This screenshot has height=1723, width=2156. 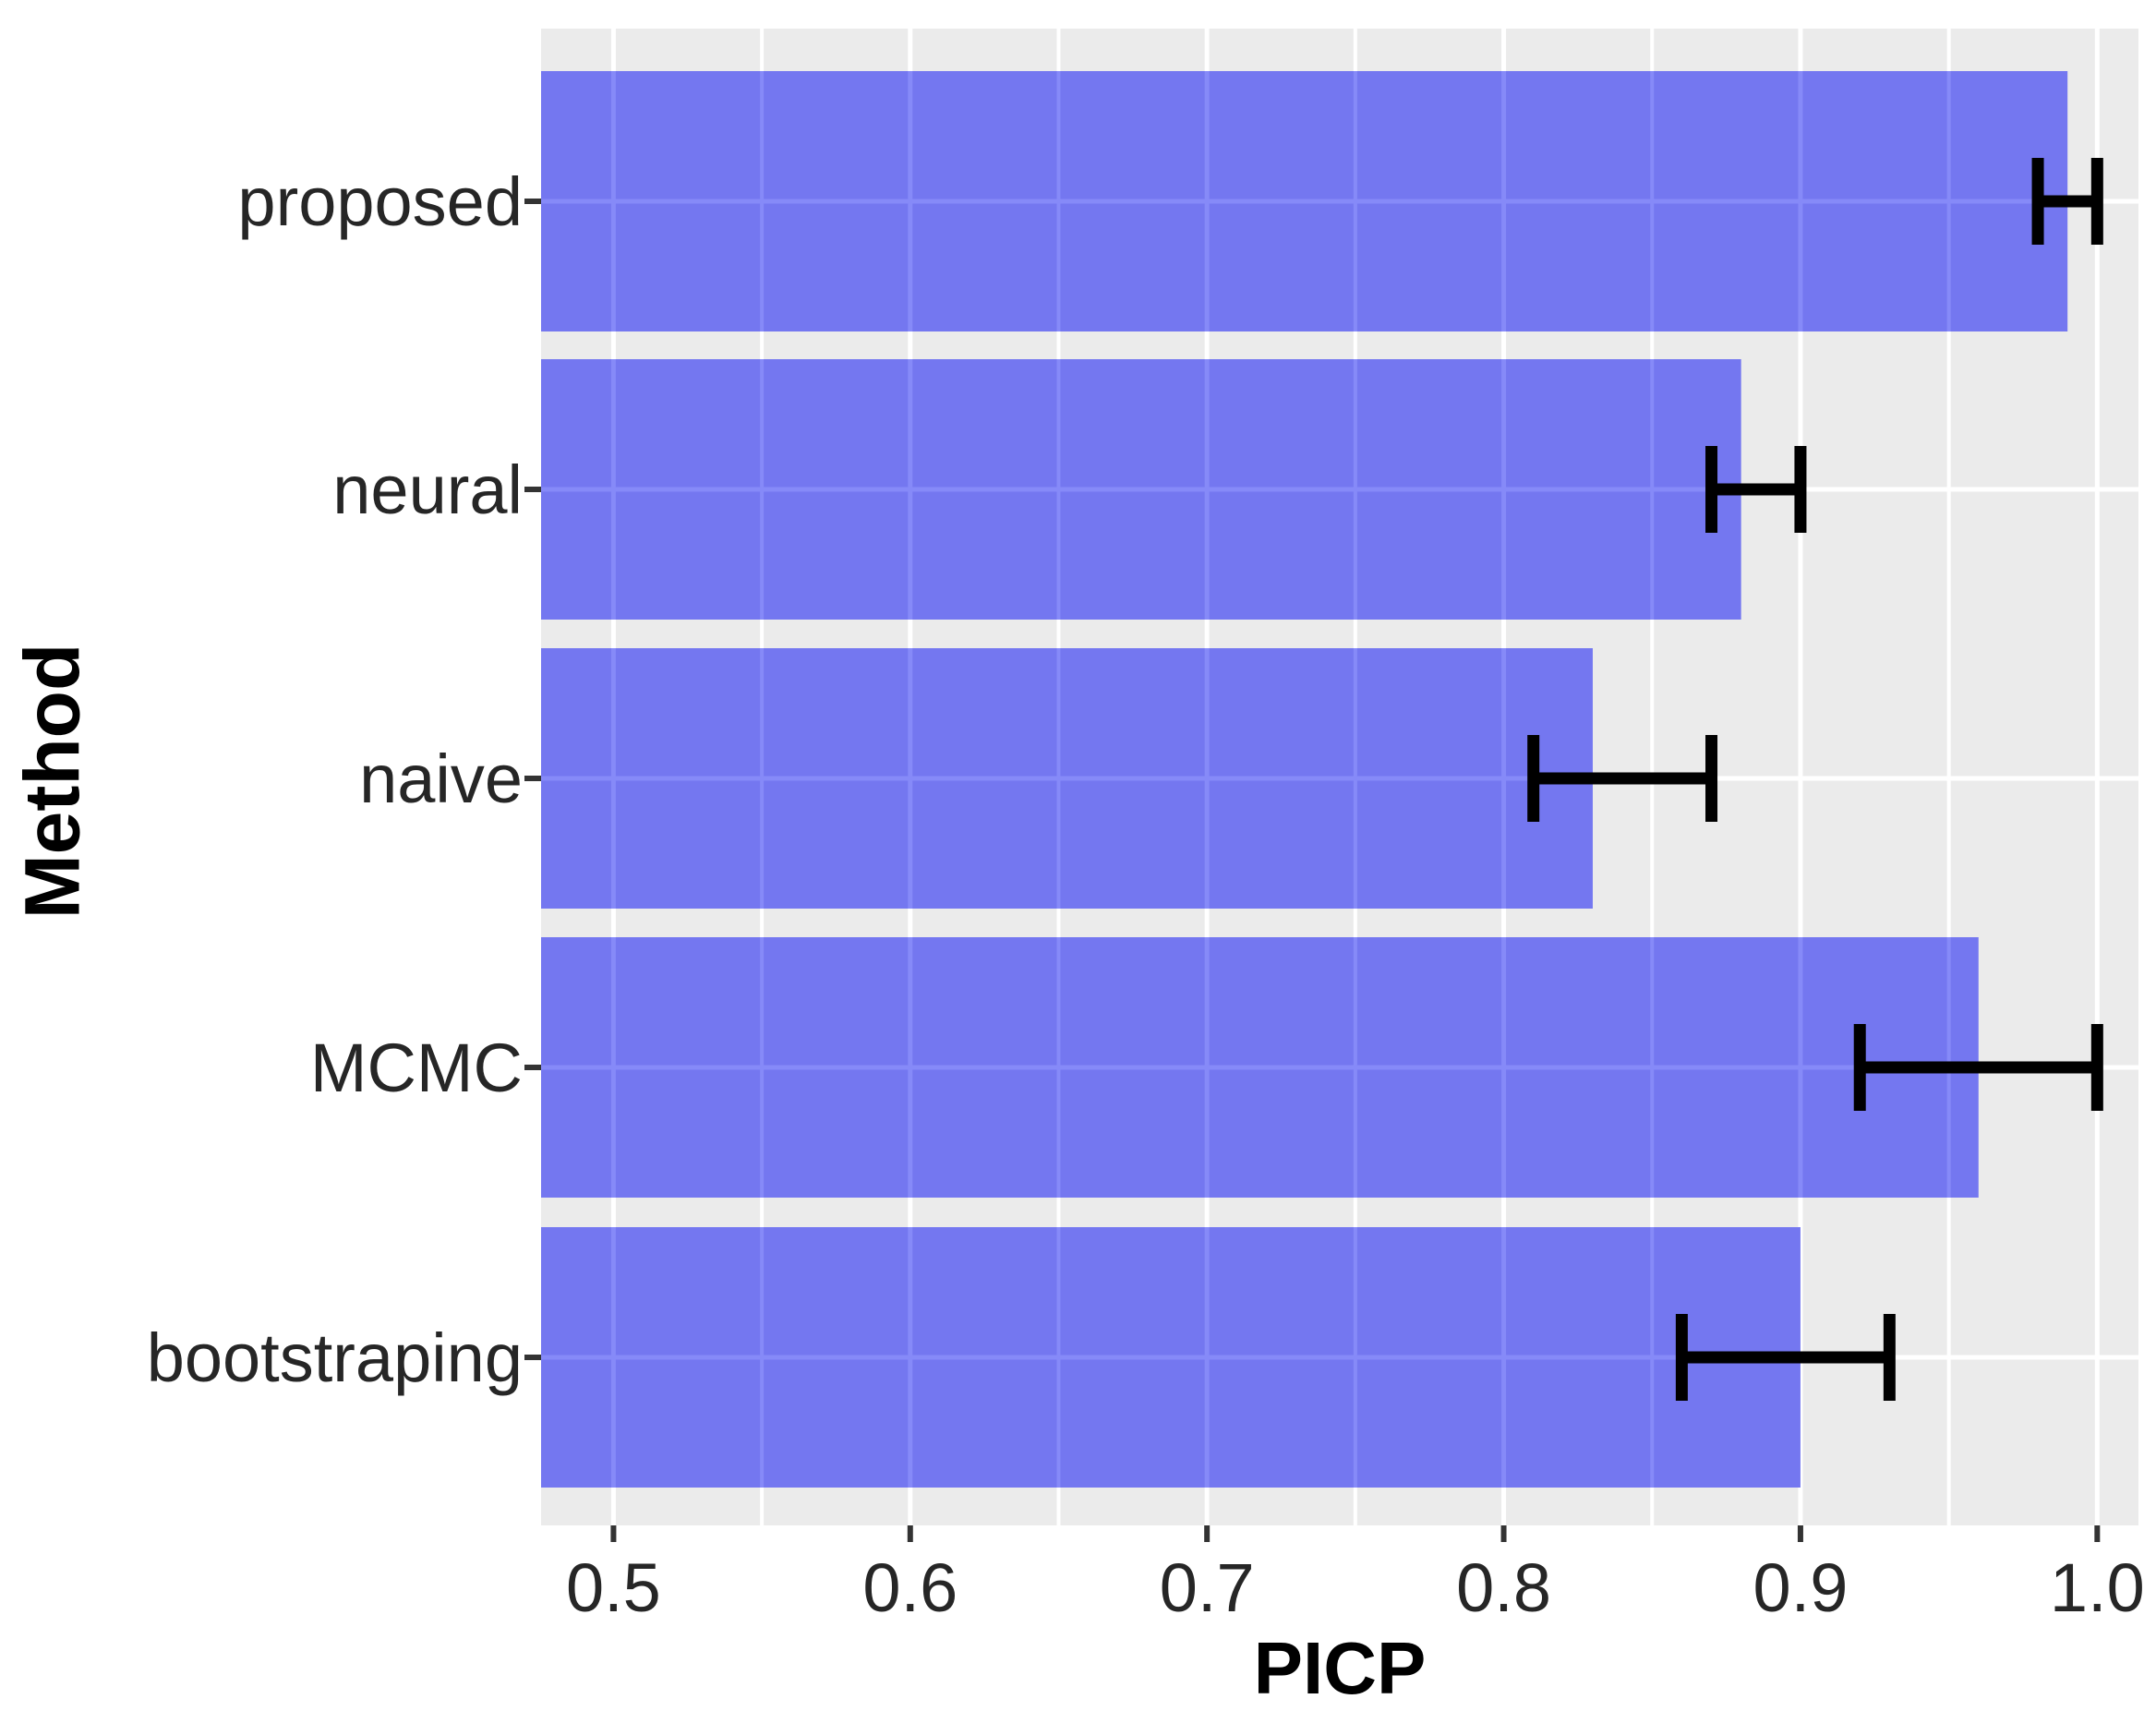 I want to click on y-tick-label-bootstraping: bootstraping, so click(x=335, y=1357).